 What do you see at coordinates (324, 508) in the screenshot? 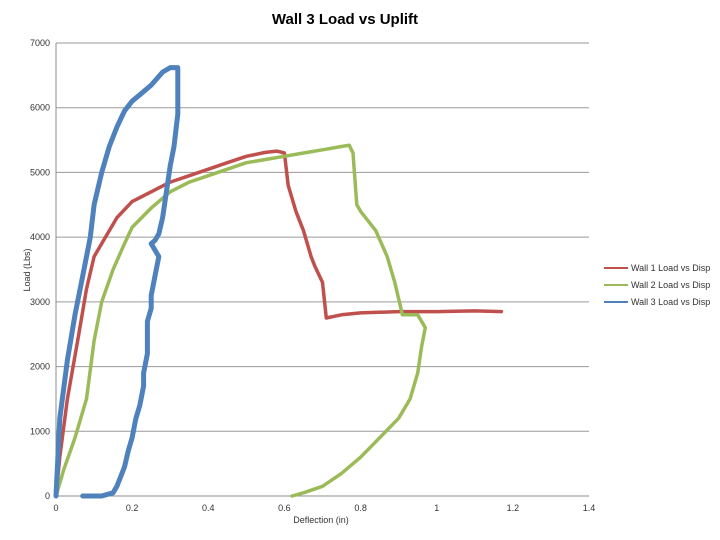
I see `x-tick-labels: 0 0.2 0.4 0.6 0.8 1 1.2 1.4` at bounding box center [324, 508].